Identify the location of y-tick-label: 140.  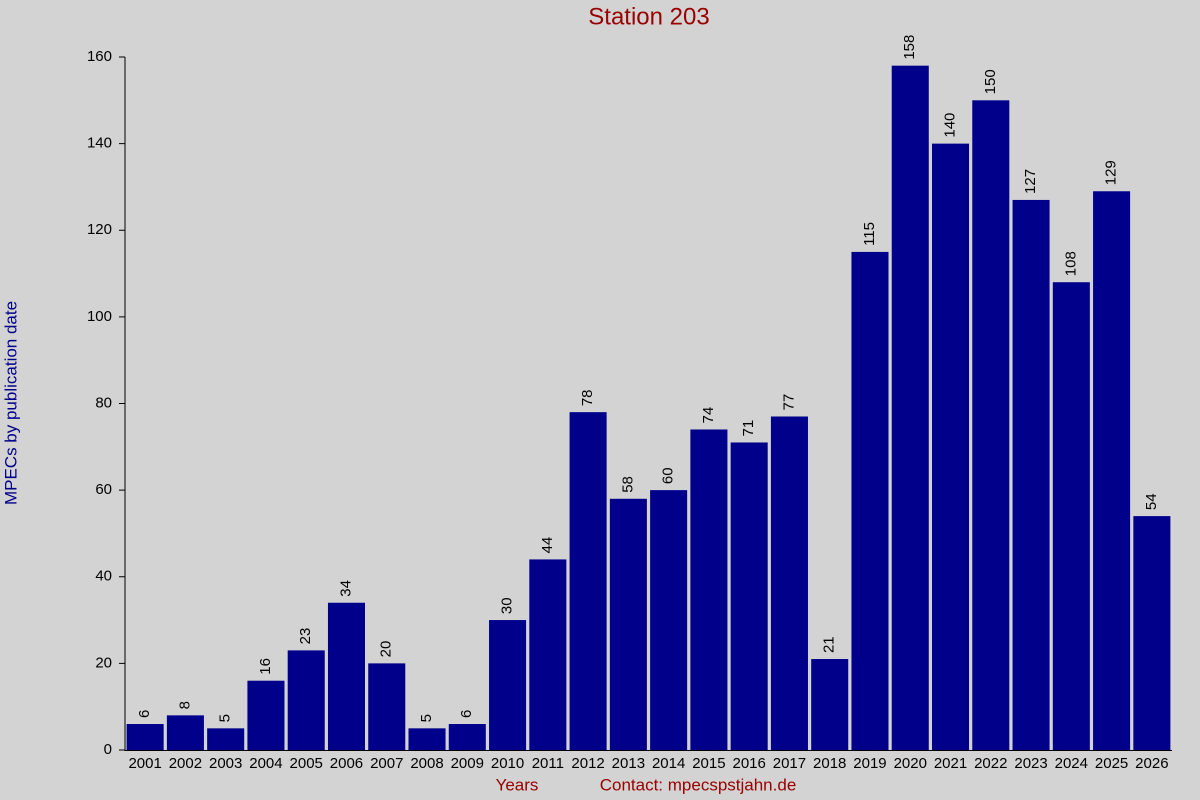
(99, 143).